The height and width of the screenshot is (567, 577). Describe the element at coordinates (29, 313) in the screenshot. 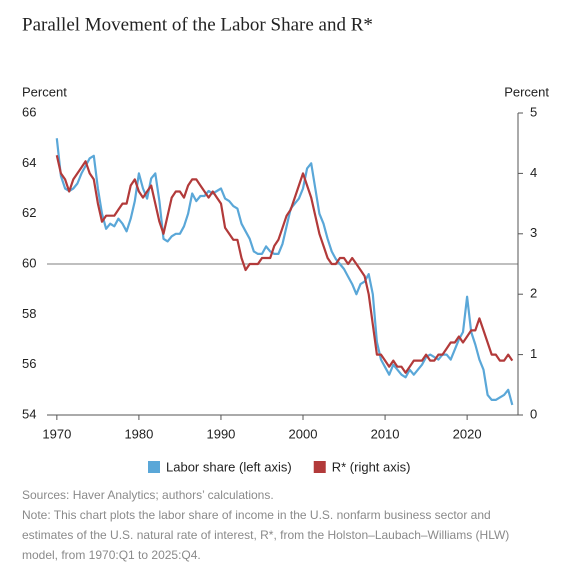

I see `y-tick-label: 58` at that location.